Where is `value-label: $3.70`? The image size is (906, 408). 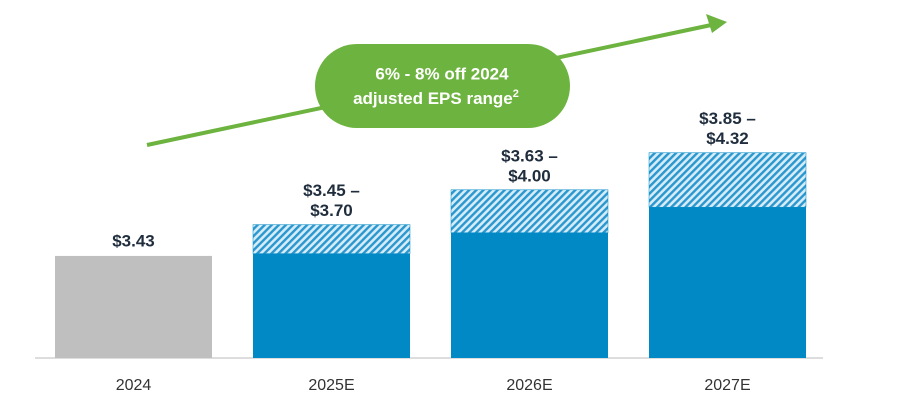
value-label: $3.70 is located at coordinates (331, 210).